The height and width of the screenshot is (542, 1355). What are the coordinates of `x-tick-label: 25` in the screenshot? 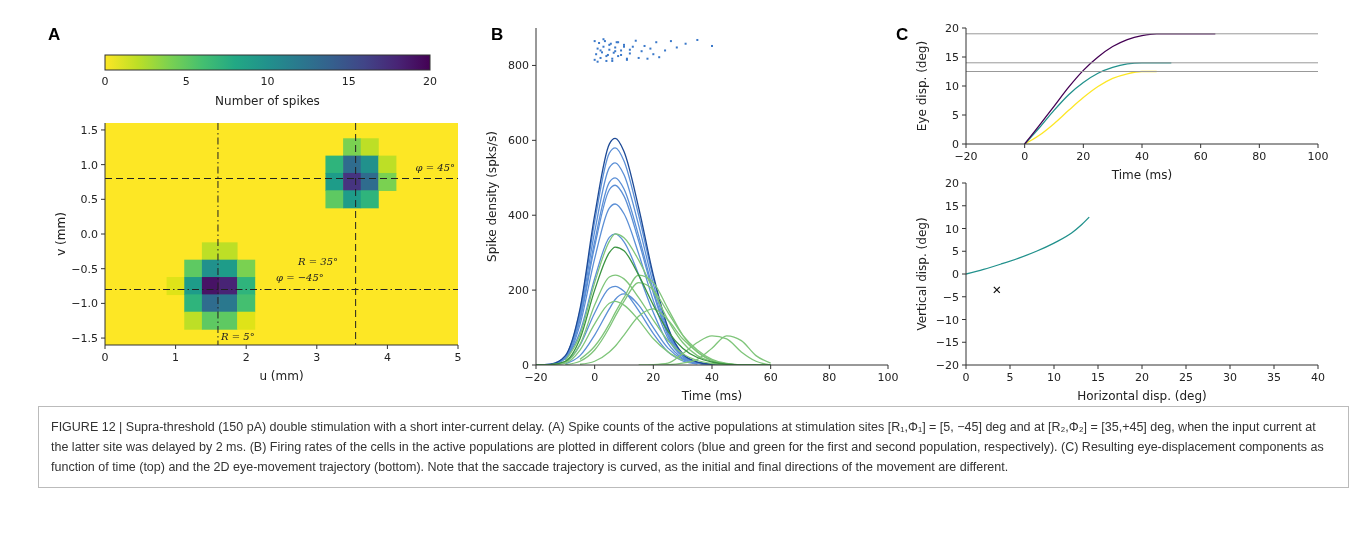 It's located at (1186, 377).